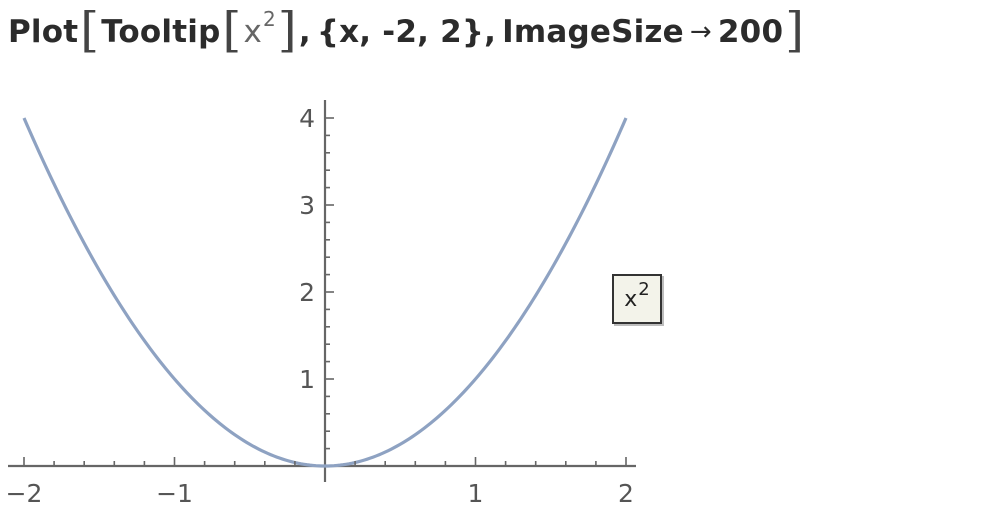 The width and height of the screenshot is (999, 511). What do you see at coordinates (750, 32) in the screenshot?
I see `option-value: 200` at bounding box center [750, 32].